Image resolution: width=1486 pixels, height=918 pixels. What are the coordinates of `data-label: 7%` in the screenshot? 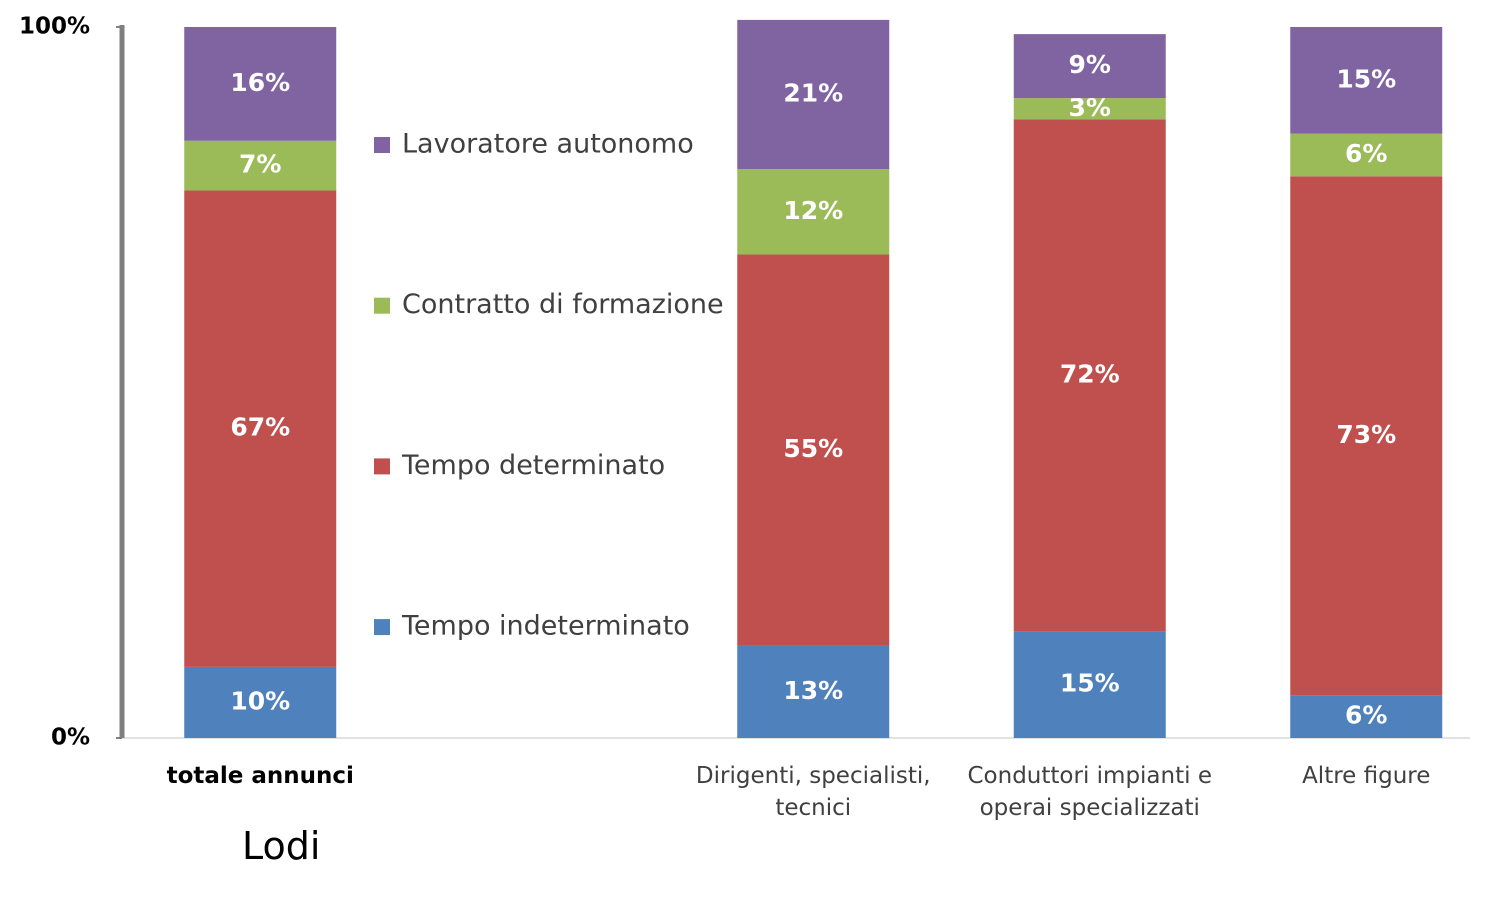 It's located at (260, 164).